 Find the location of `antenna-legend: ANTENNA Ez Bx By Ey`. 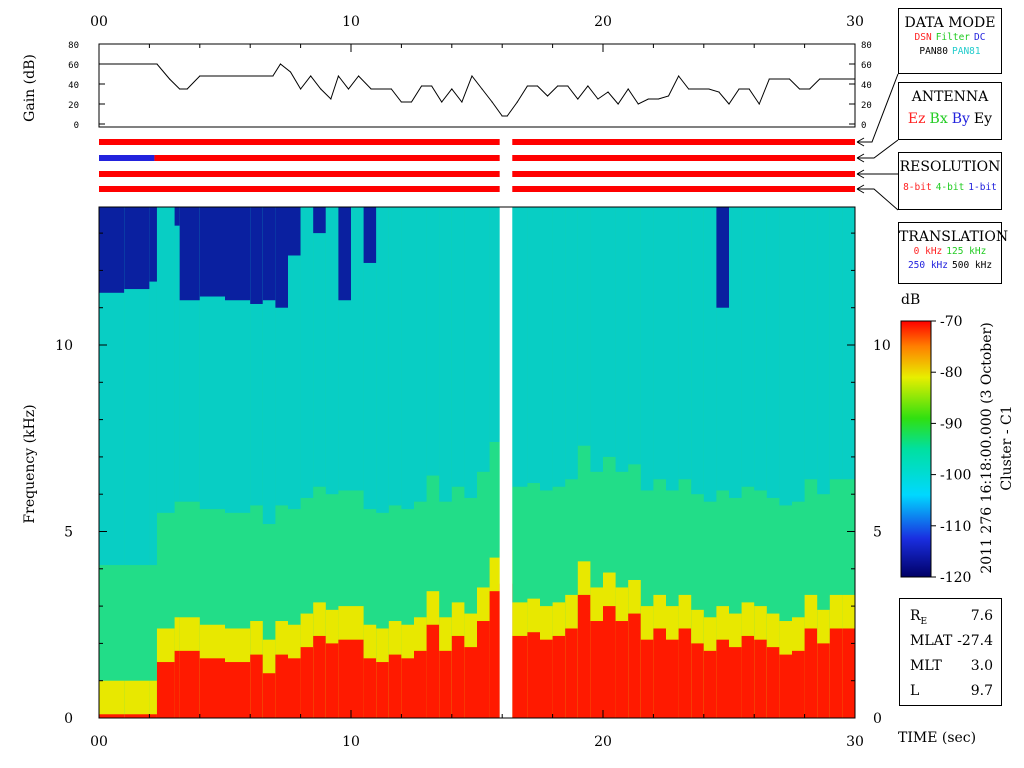

antenna-legend: ANTENNA Ez Bx By Ey is located at coordinates (950, 111).